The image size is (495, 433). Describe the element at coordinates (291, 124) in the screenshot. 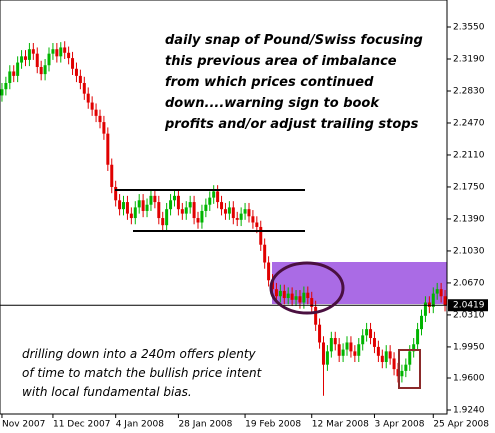

I see `annotation-line: profits and/or adjust trailing stops` at that location.